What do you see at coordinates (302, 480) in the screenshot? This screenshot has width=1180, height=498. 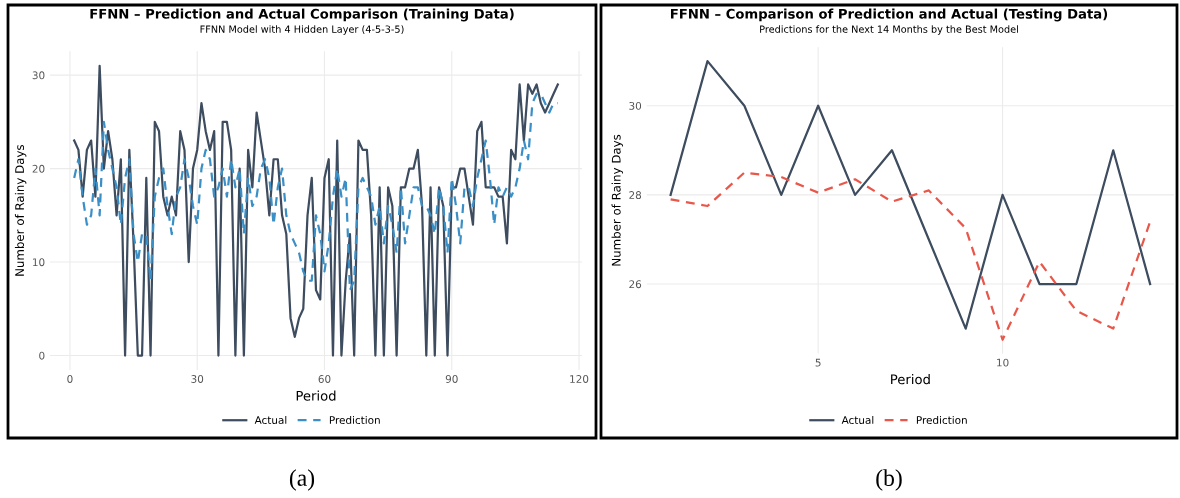 I see `text: (a)` at bounding box center [302, 480].